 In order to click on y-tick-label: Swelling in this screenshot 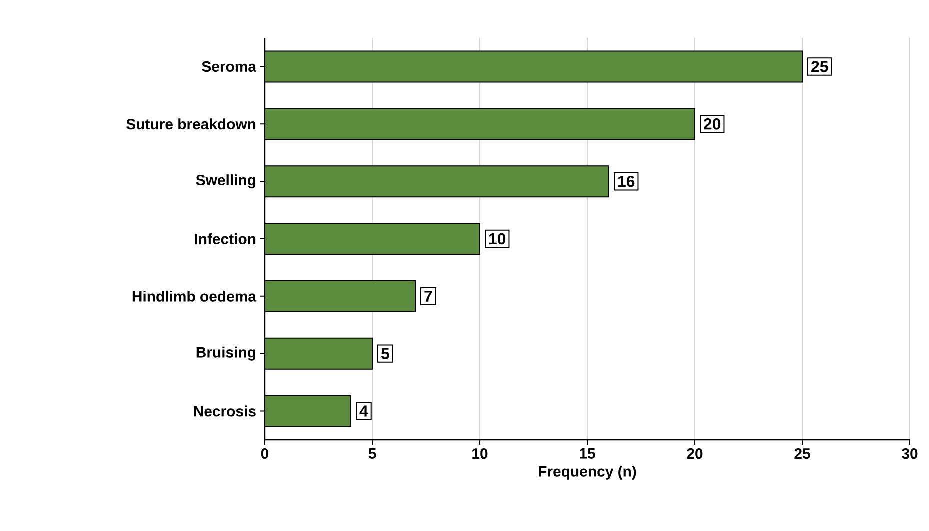, I will do `click(226, 181)`.